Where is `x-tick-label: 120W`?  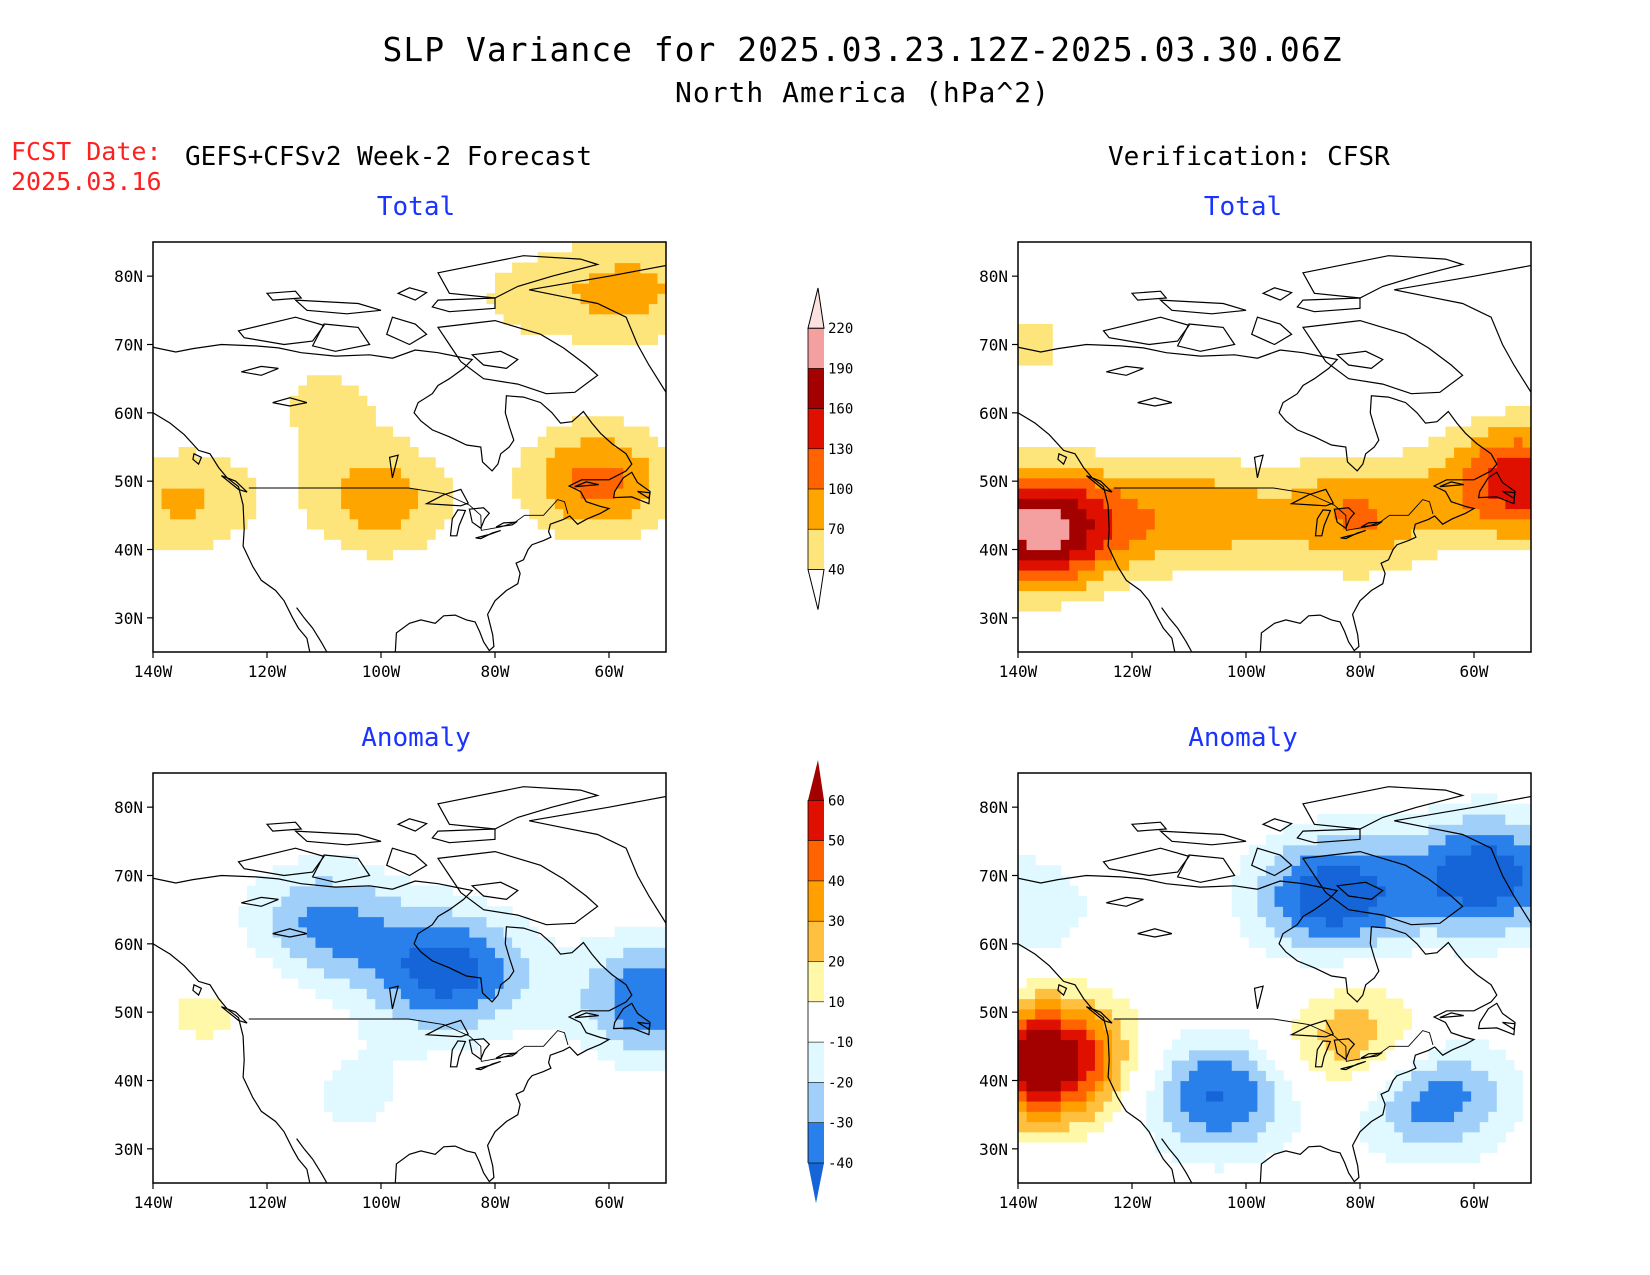 x-tick-label: 120W is located at coordinates (1132, 1202).